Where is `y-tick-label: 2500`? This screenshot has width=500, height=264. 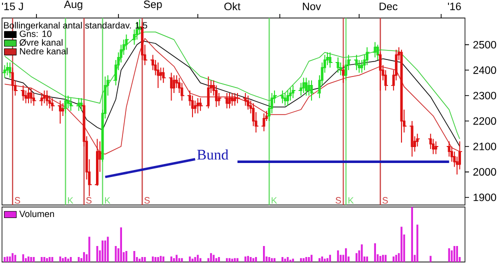 y-tick-label: 2500 is located at coordinates (484, 44).